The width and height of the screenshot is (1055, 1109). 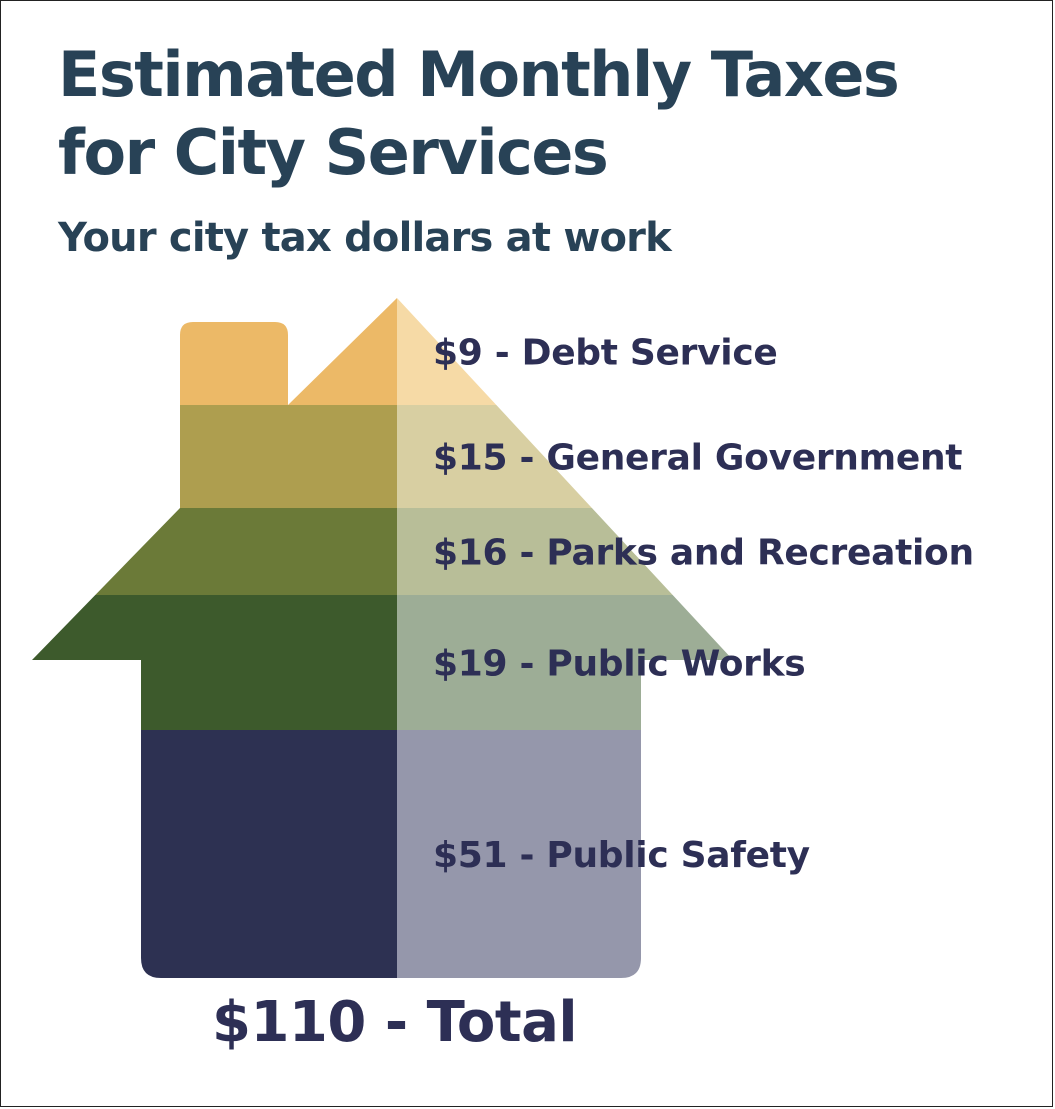 I want to click on title-line-2: for City Services, so click(x=333, y=152).